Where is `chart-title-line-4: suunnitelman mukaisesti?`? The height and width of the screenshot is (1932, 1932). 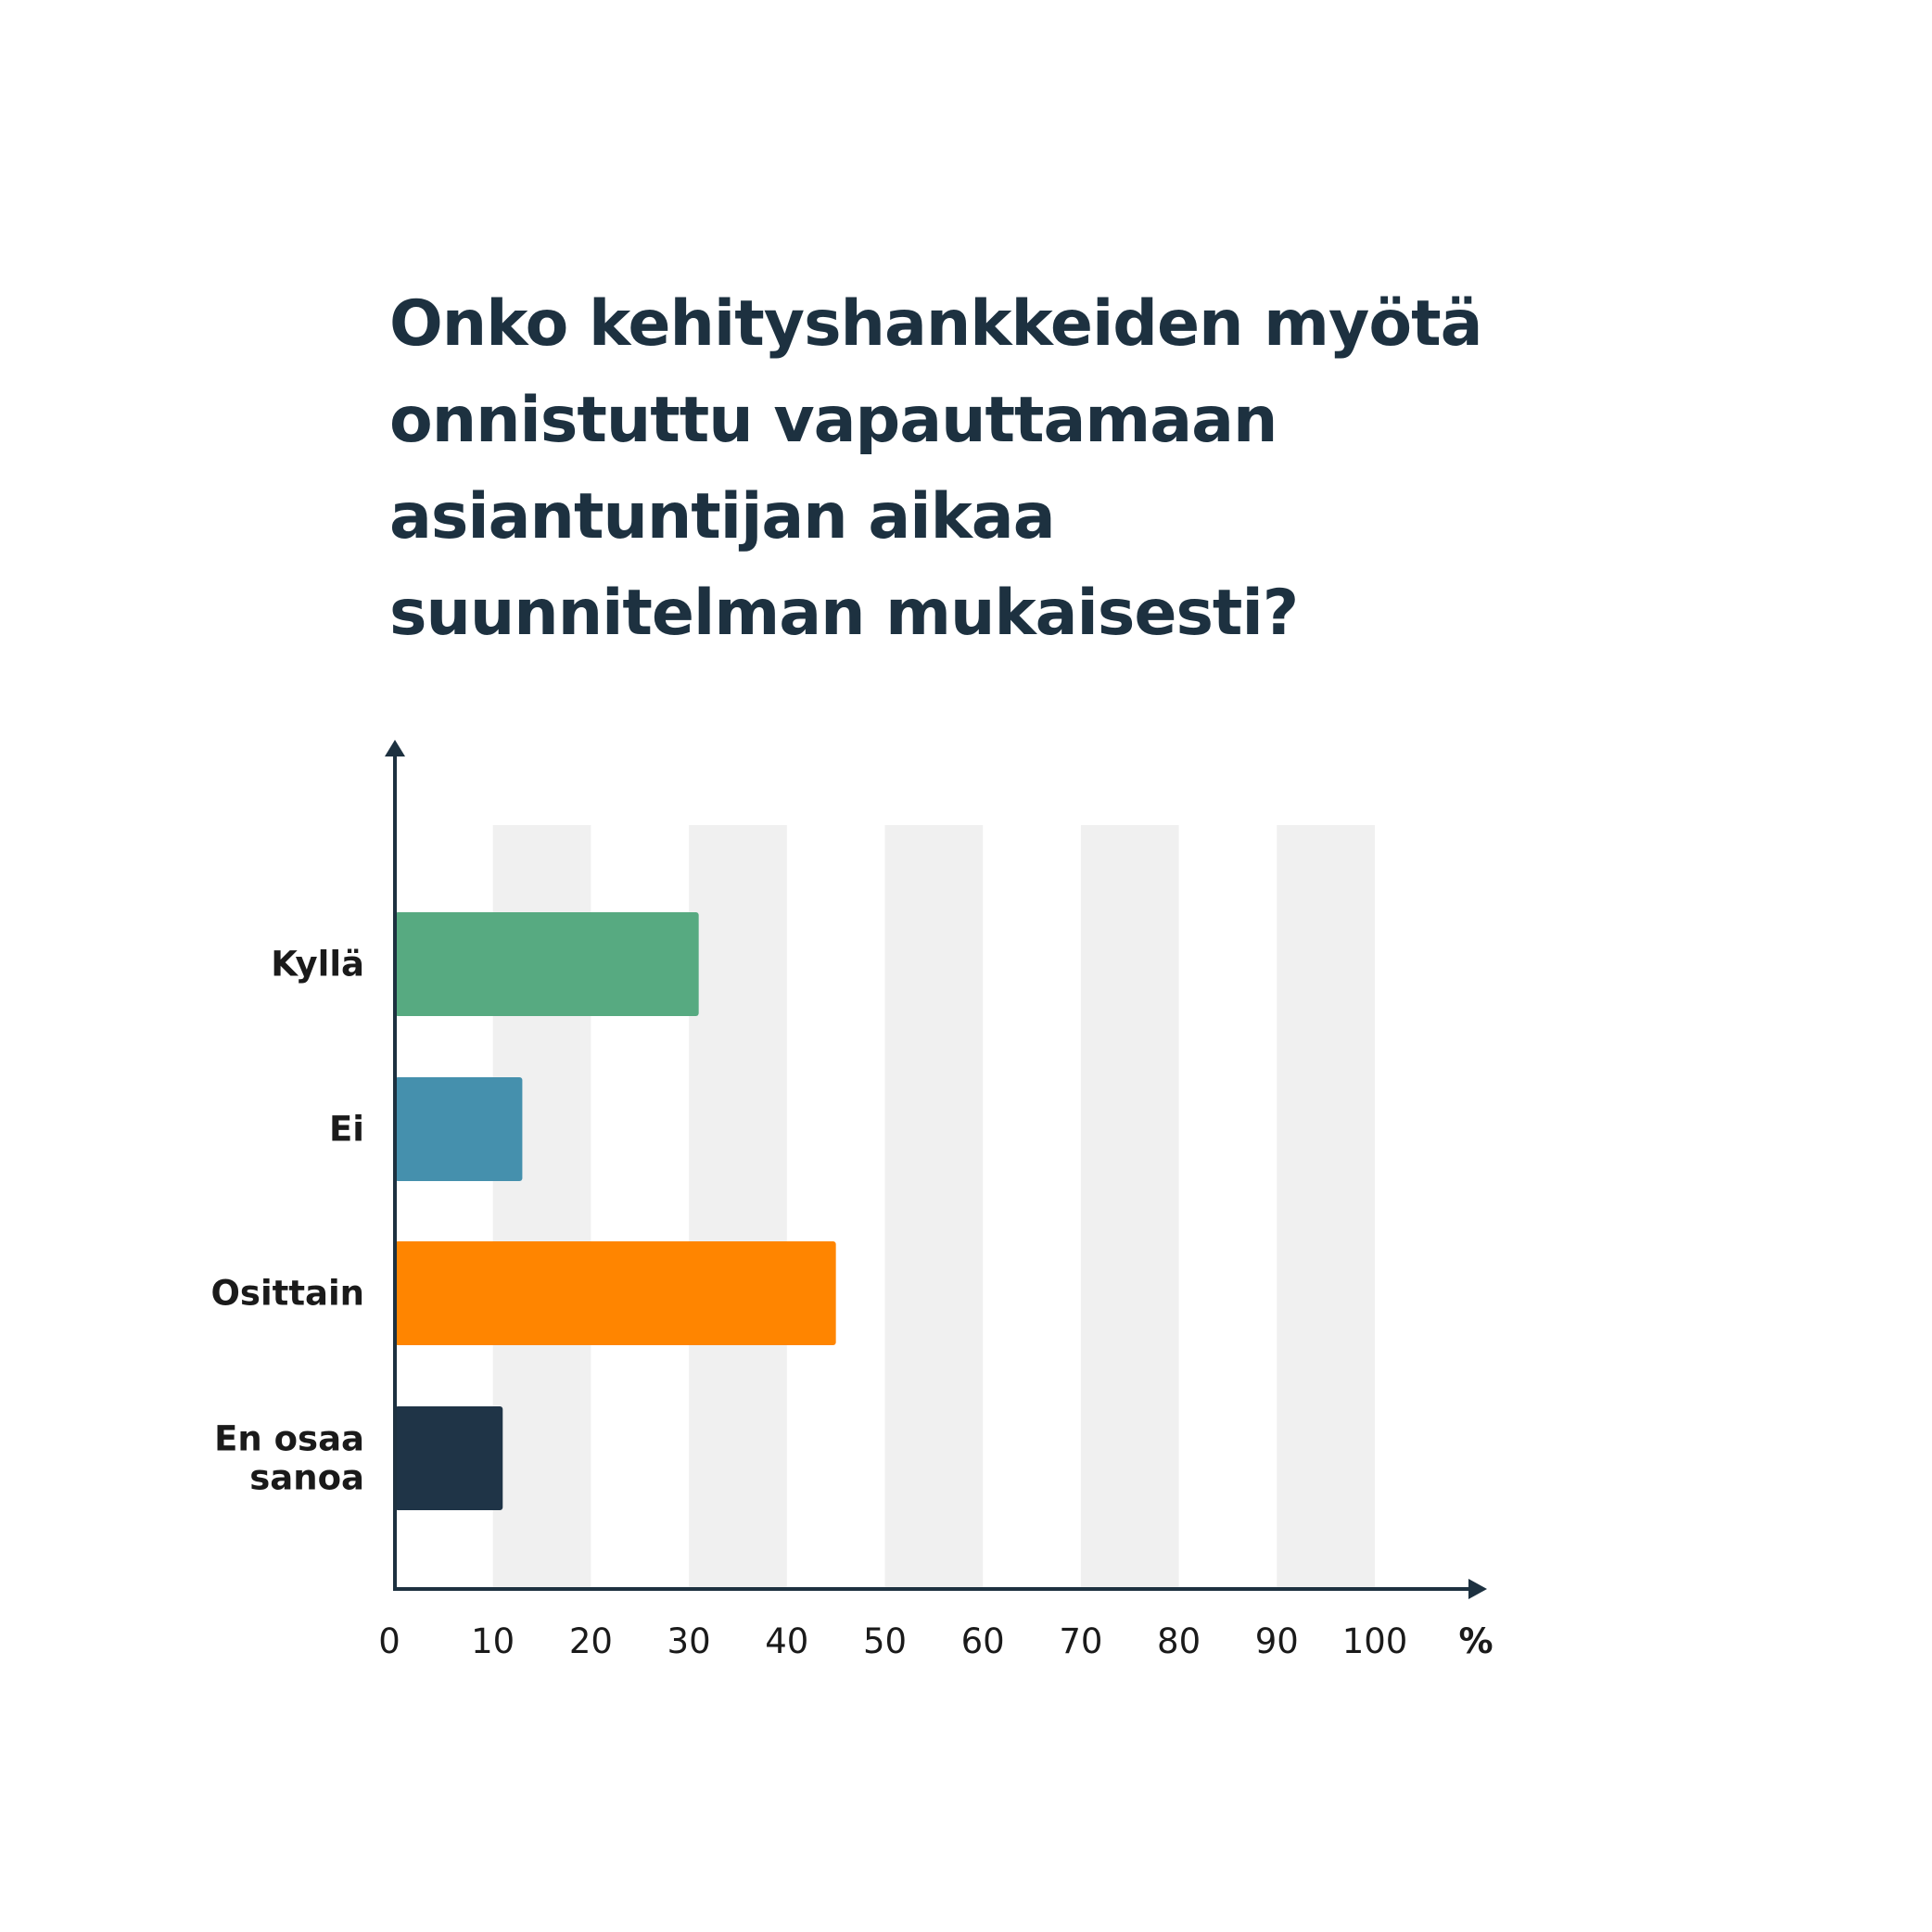 chart-title-line-4: suunnitelman mukaisesti? is located at coordinates (844, 613).